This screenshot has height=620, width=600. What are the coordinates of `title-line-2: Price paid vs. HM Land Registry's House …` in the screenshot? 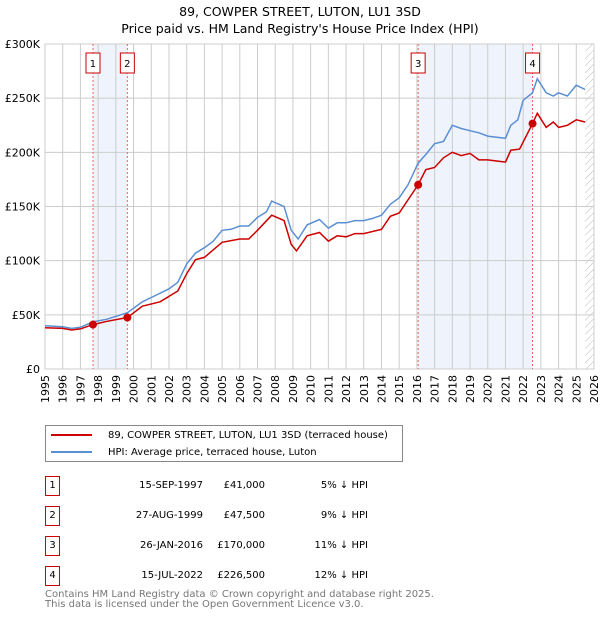 It's located at (300, 28).